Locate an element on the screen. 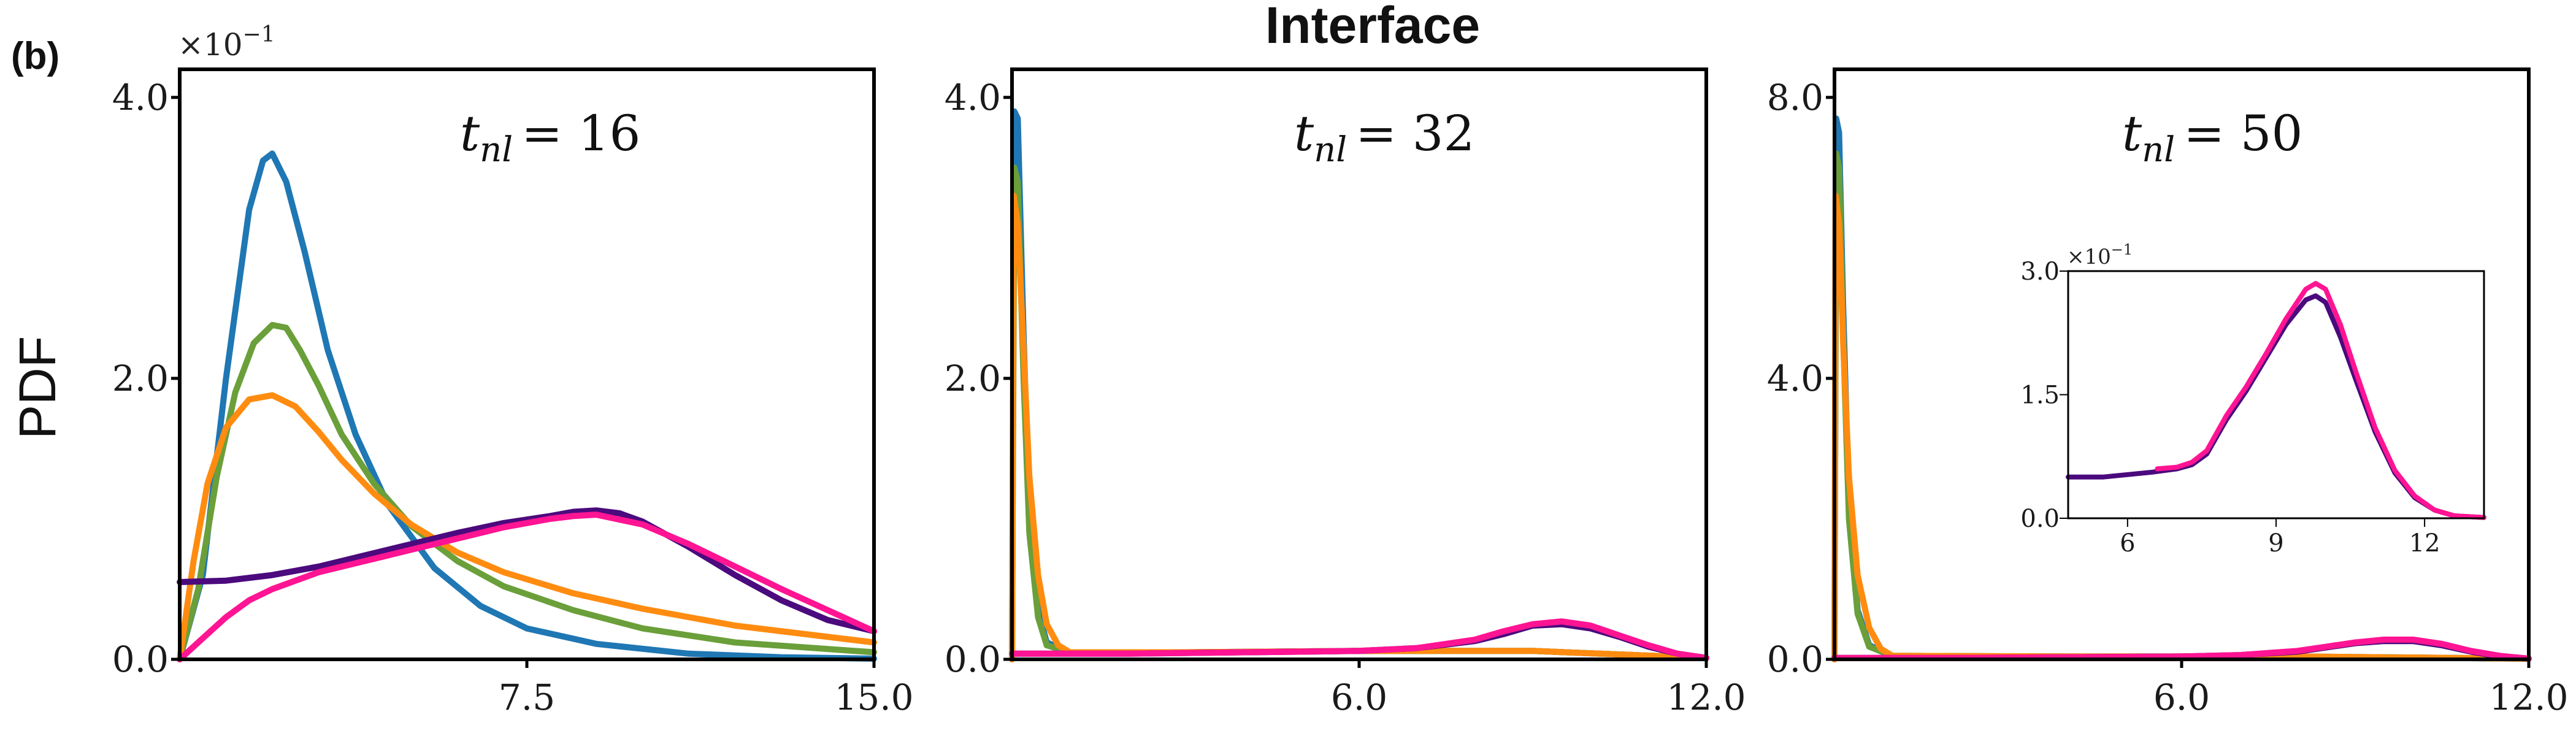  panel-3-series is located at coordinates (2276, 400).